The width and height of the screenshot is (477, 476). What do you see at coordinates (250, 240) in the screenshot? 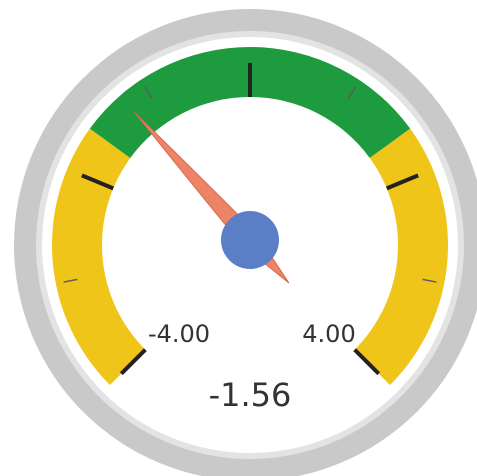
I see `gauge-hub` at bounding box center [250, 240].